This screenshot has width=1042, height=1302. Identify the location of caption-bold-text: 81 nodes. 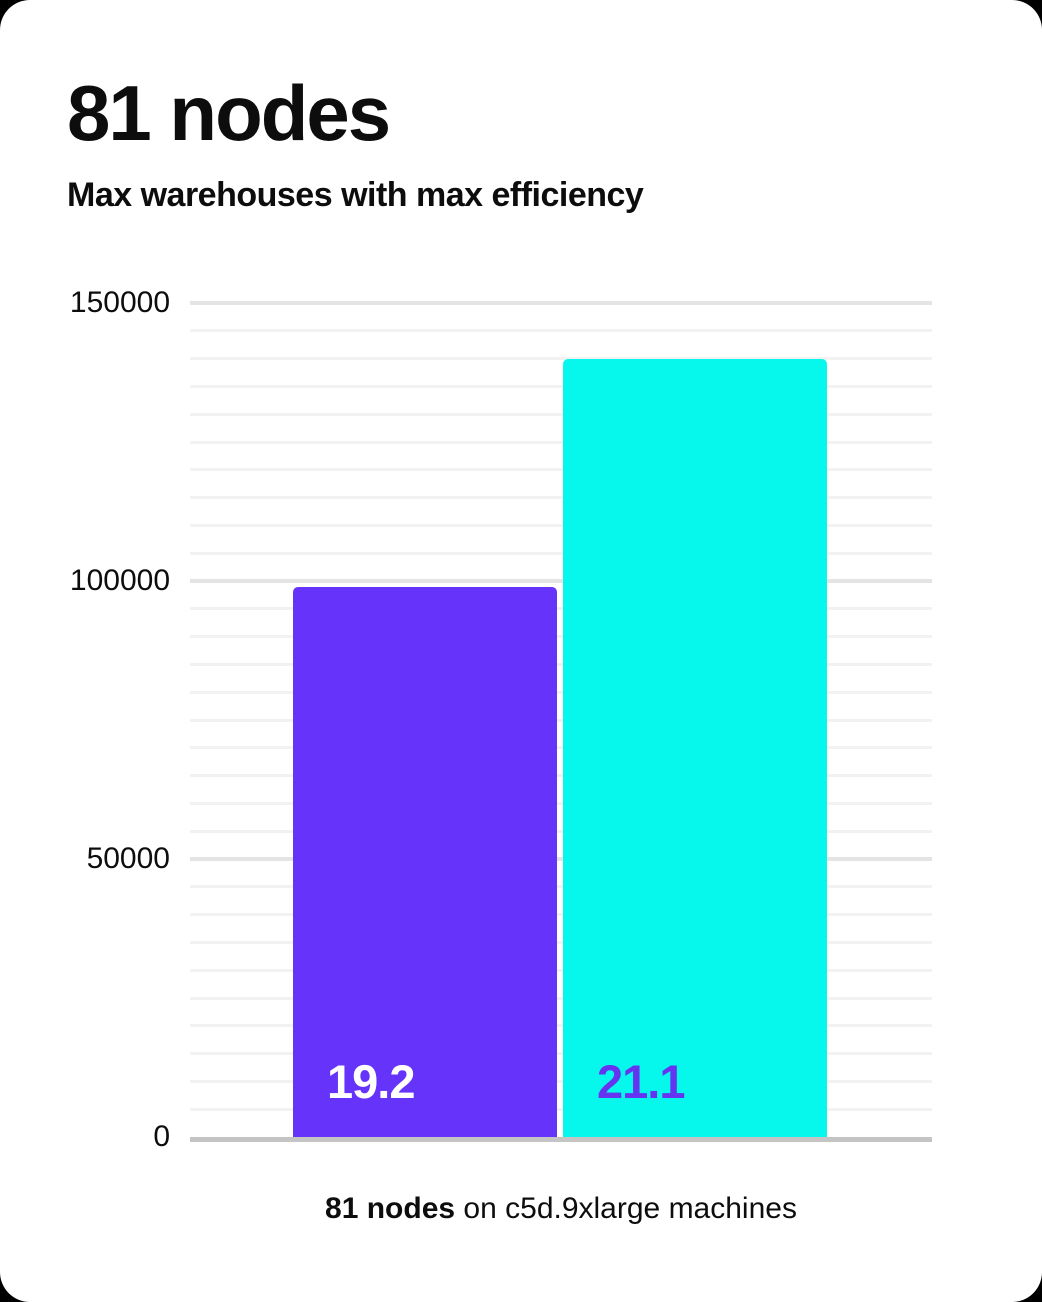
(390, 1208).